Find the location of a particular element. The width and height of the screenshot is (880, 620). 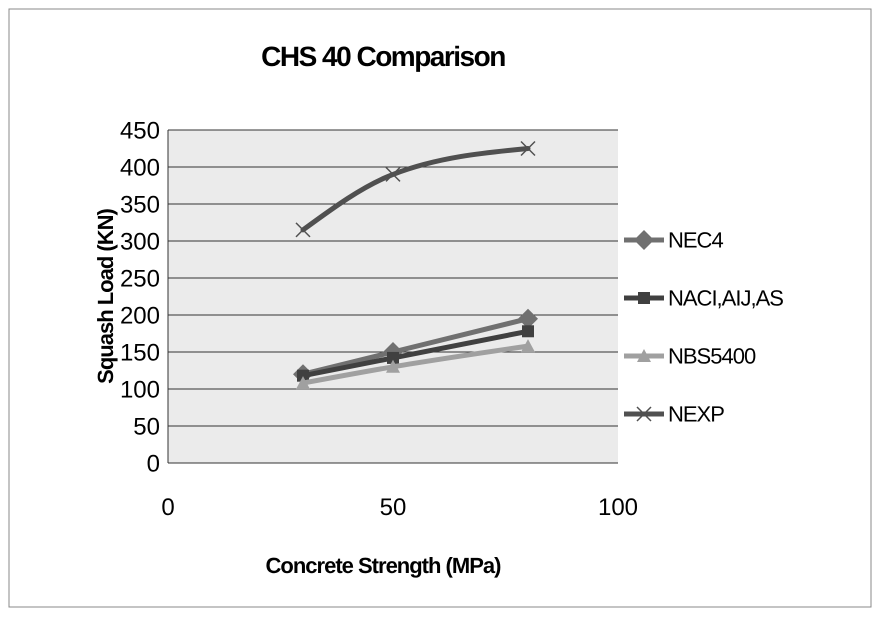

y-tick-label: 300 is located at coordinates (140, 242).